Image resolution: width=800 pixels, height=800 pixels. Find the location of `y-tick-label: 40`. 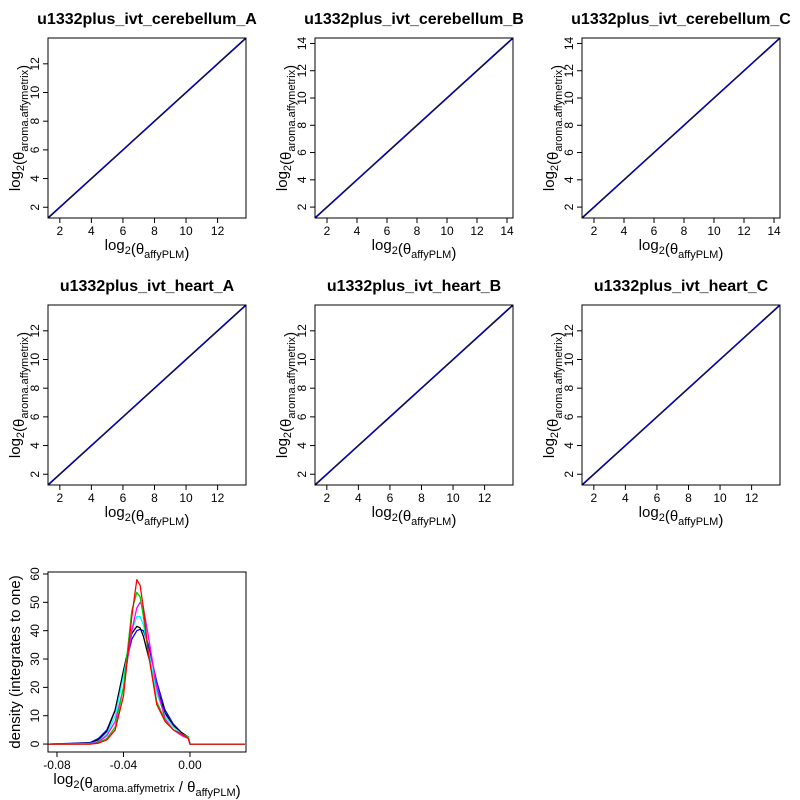

y-tick-label: 40 is located at coordinates (35, 631).